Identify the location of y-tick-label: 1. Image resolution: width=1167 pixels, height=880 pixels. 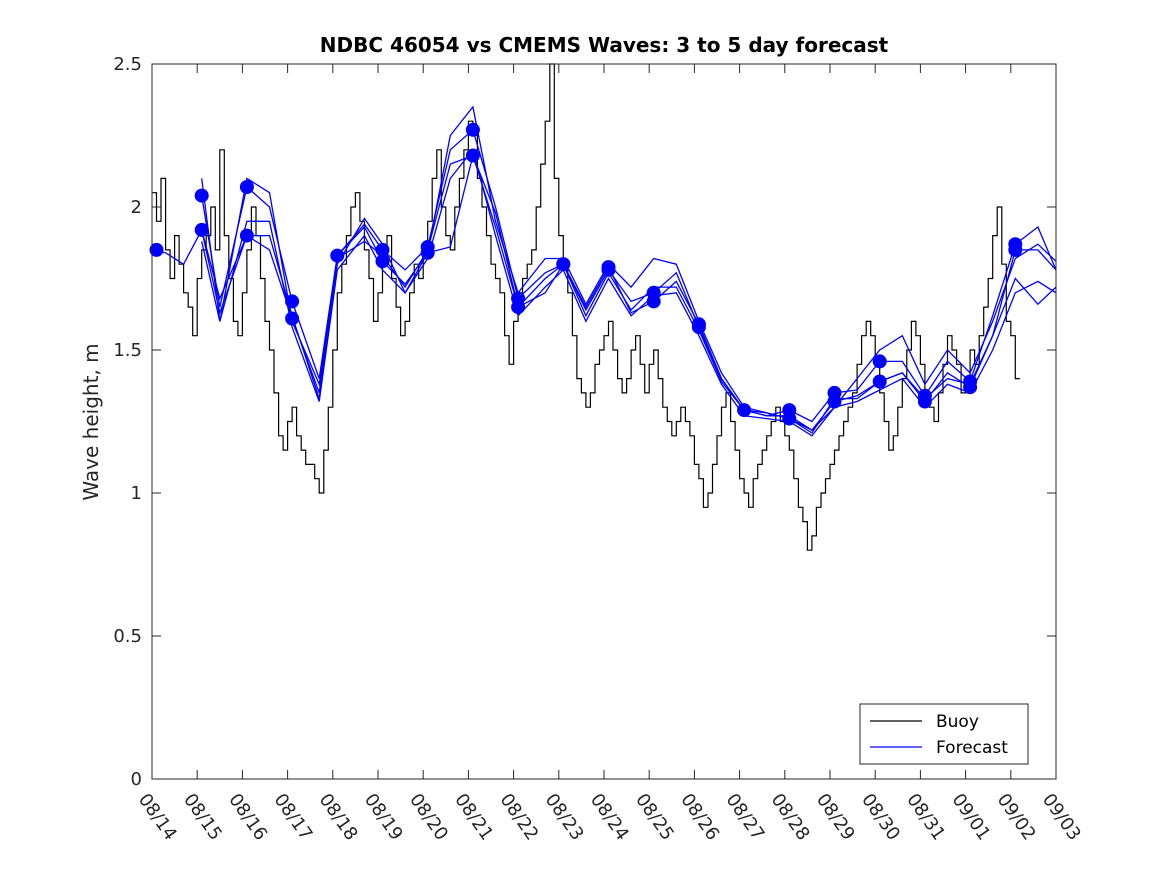
(136, 493).